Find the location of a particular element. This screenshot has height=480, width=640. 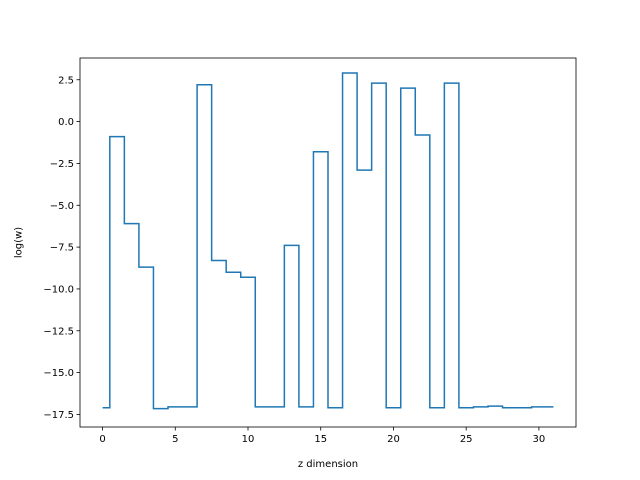

y-tick-label: 2.5 is located at coordinates (66, 80).